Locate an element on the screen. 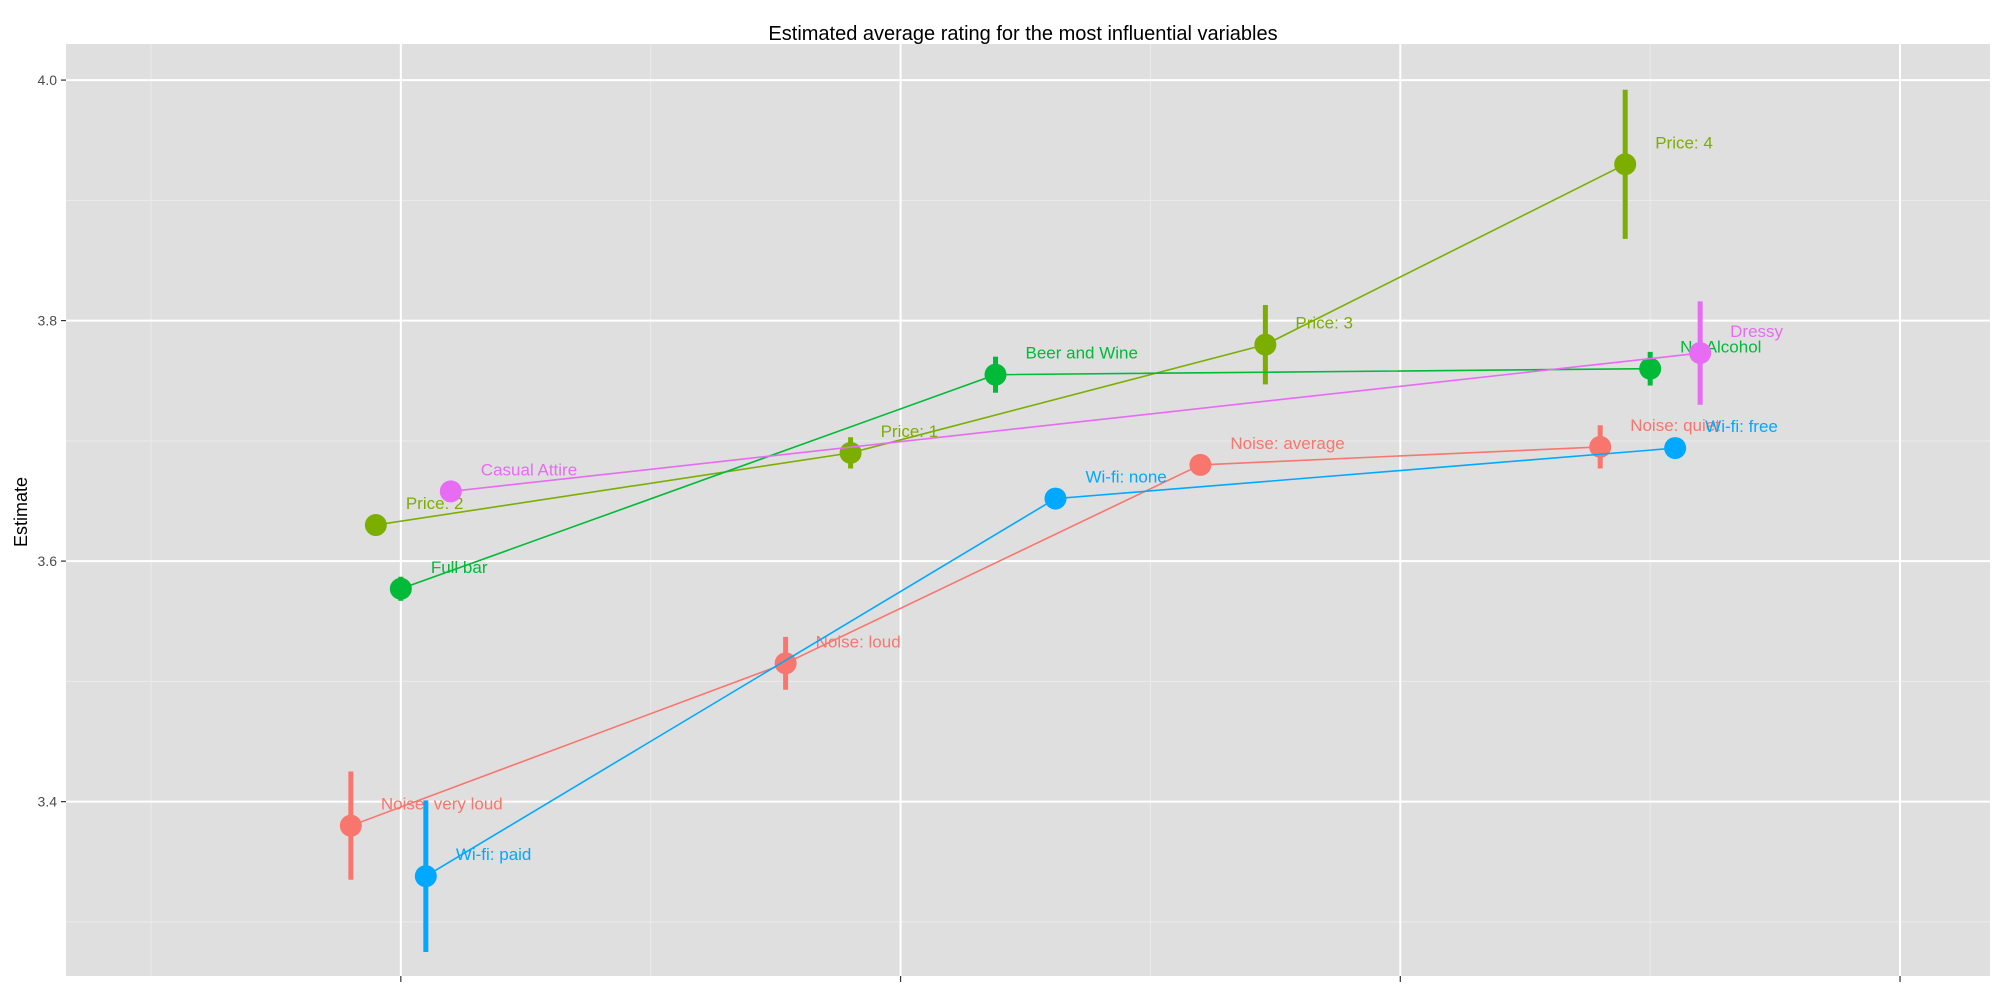 The width and height of the screenshot is (2000, 1000). point-label: Noise: quiet is located at coordinates (1675, 425).